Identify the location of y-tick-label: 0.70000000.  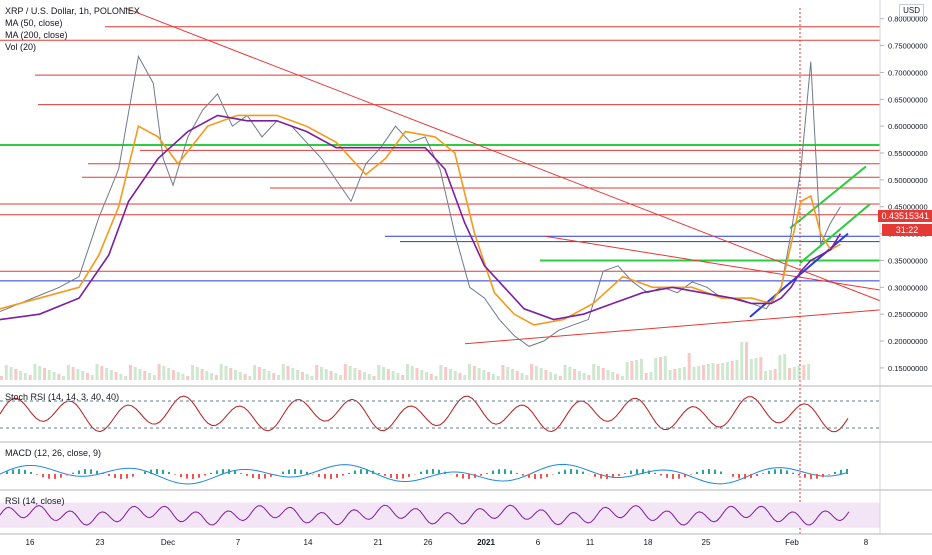
(908, 72).